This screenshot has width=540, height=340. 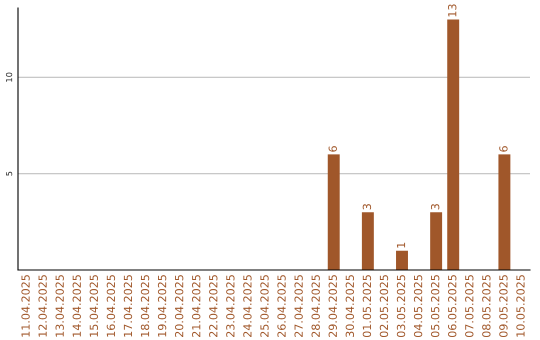 I want to click on x-tick-label: 30.04.2025, so click(x=350, y=306).